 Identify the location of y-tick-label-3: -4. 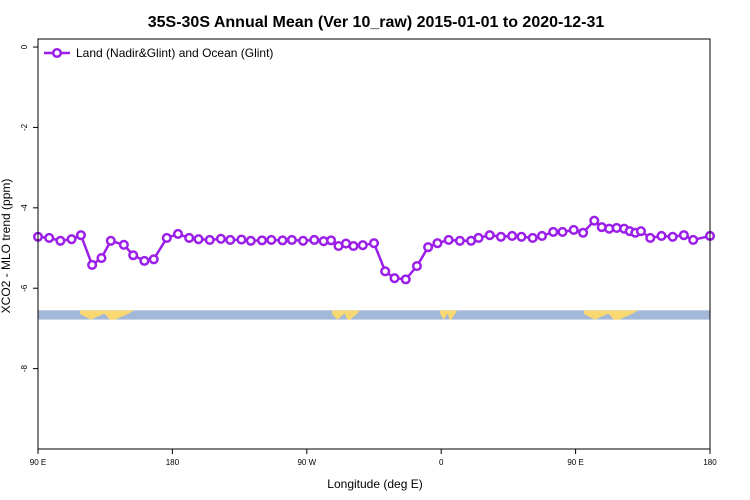
(24, 208).